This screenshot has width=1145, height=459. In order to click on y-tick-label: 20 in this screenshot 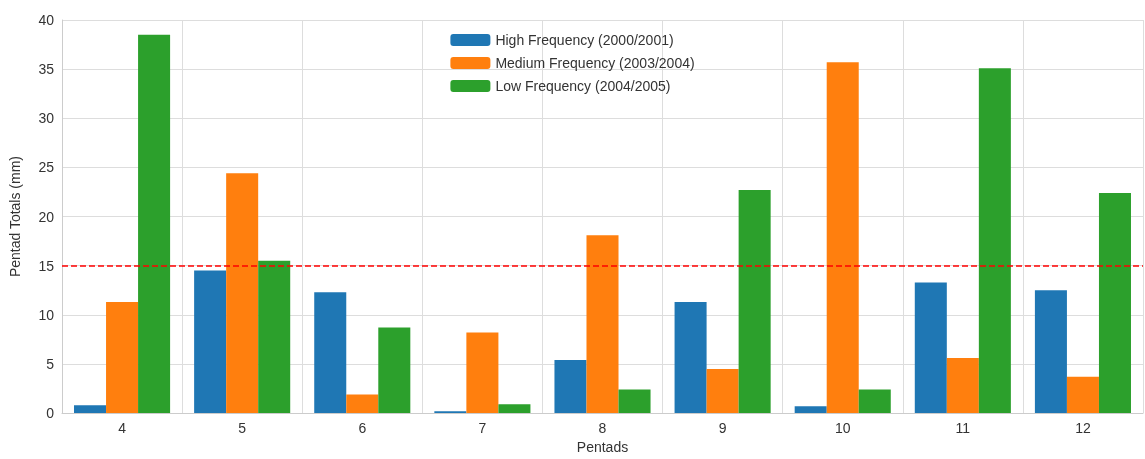, I will do `click(46, 216)`.